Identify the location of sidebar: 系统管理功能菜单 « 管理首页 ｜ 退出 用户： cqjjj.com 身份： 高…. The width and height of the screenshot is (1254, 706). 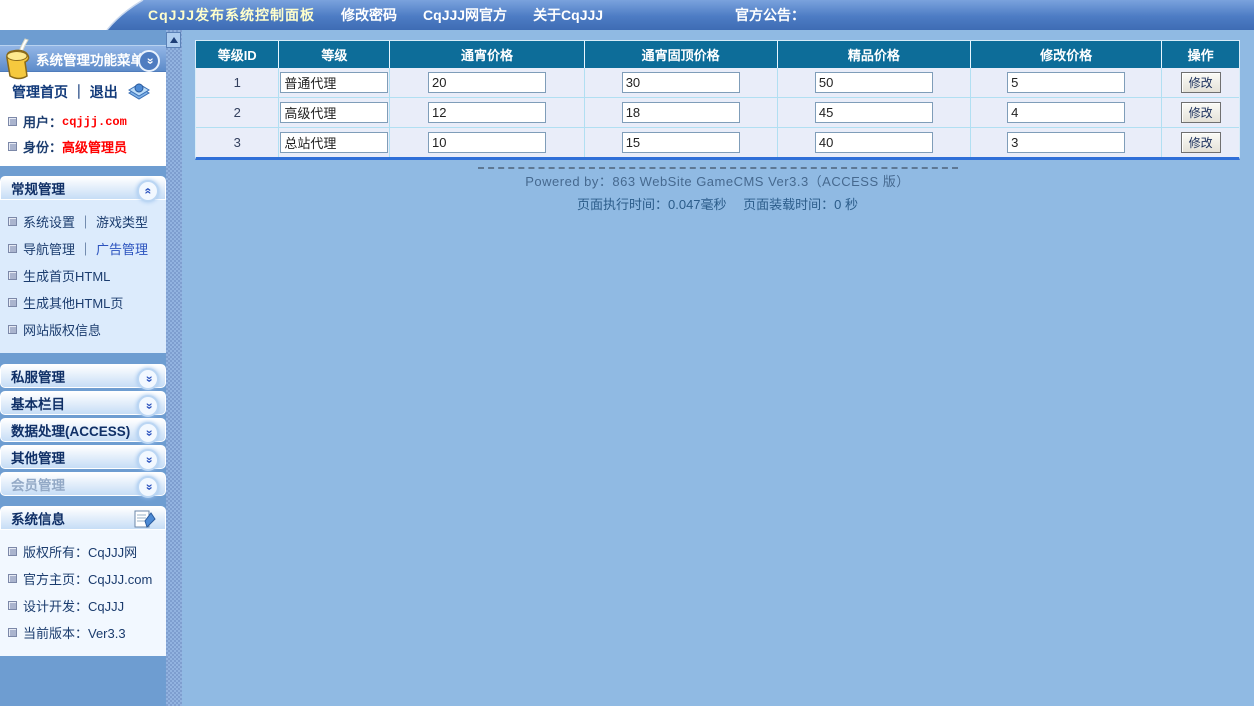
(83, 368).